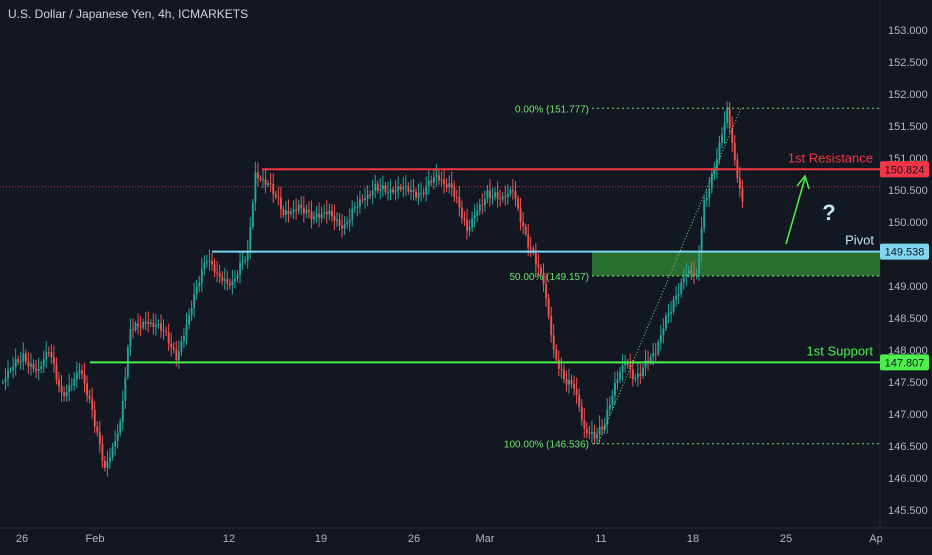  Describe the element at coordinates (908, 191) in the screenshot. I see `y-tick-label: 150.500` at that location.